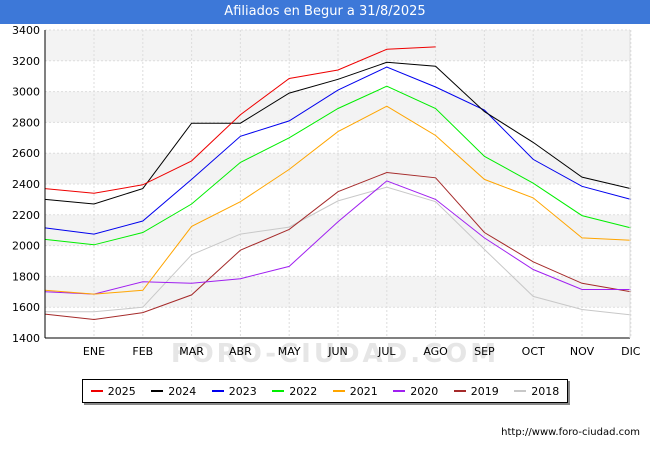 The width and height of the screenshot is (650, 450). I want to click on y-tick-label: 1800, so click(26, 276).